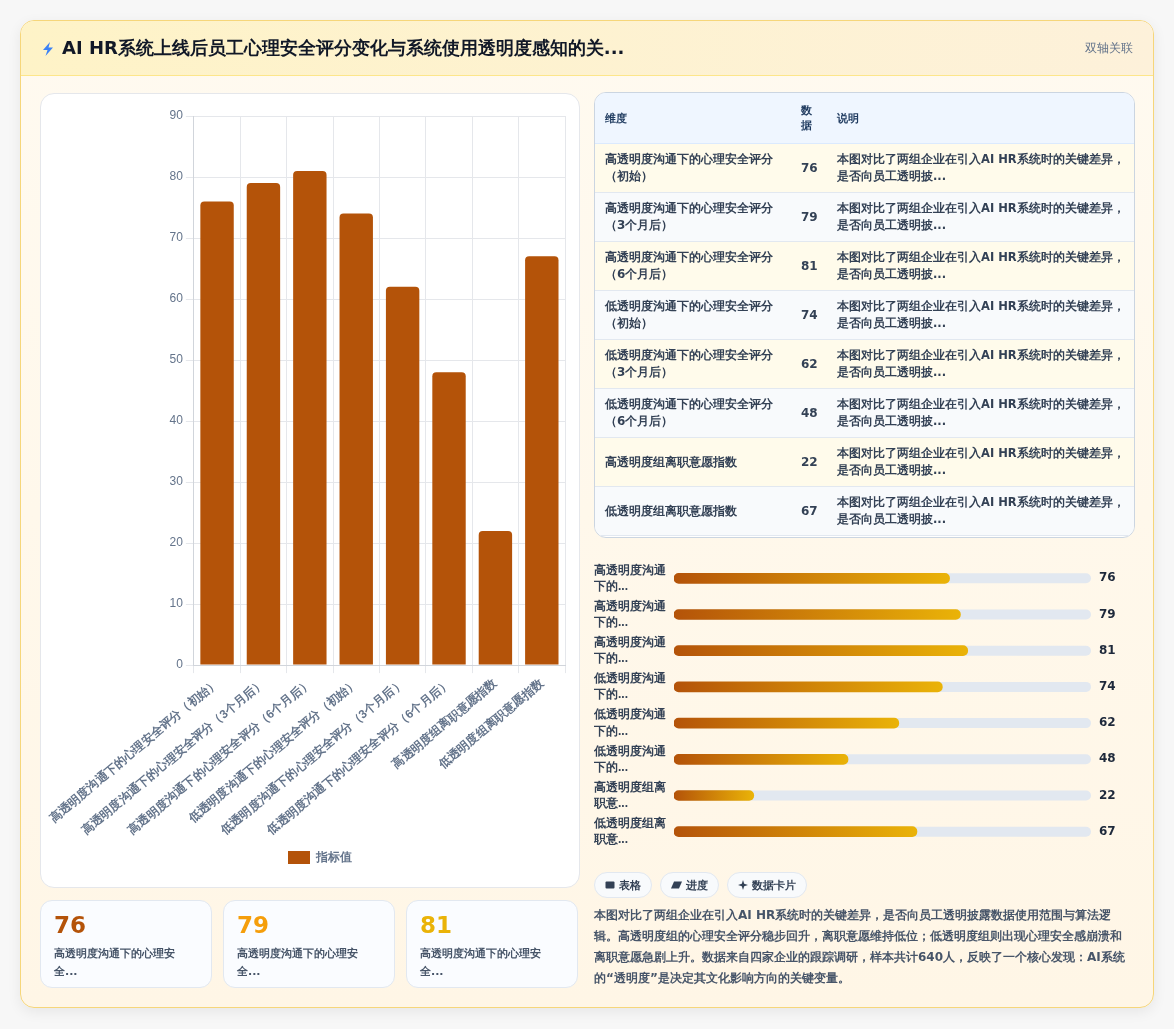 The height and width of the screenshot is (1029, 1174). What do you see at coordinates (176, 481) in the screenshot?
I see `y-tick-label: 30` at bounding box center [176, 481].